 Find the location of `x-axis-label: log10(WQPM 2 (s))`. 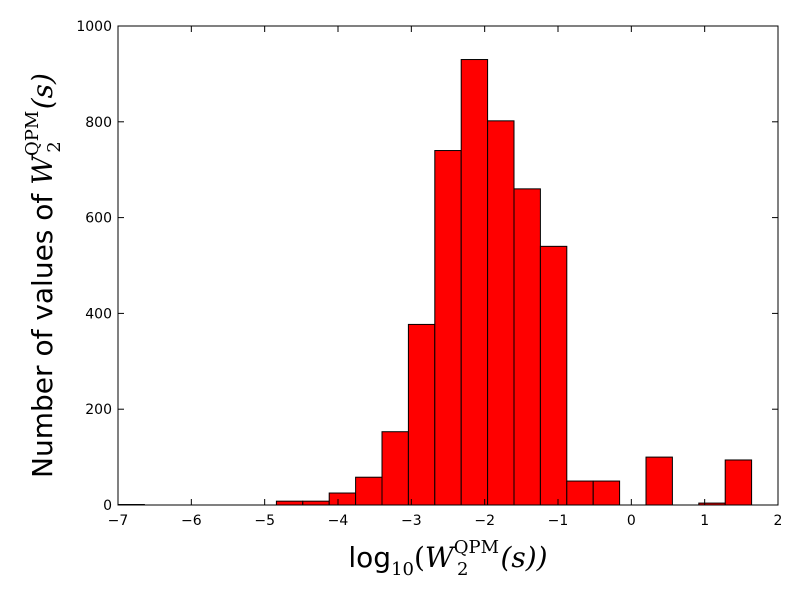

x-axis-label: log10(WQPM 2 (s)) is located at coordinates (447, 558).